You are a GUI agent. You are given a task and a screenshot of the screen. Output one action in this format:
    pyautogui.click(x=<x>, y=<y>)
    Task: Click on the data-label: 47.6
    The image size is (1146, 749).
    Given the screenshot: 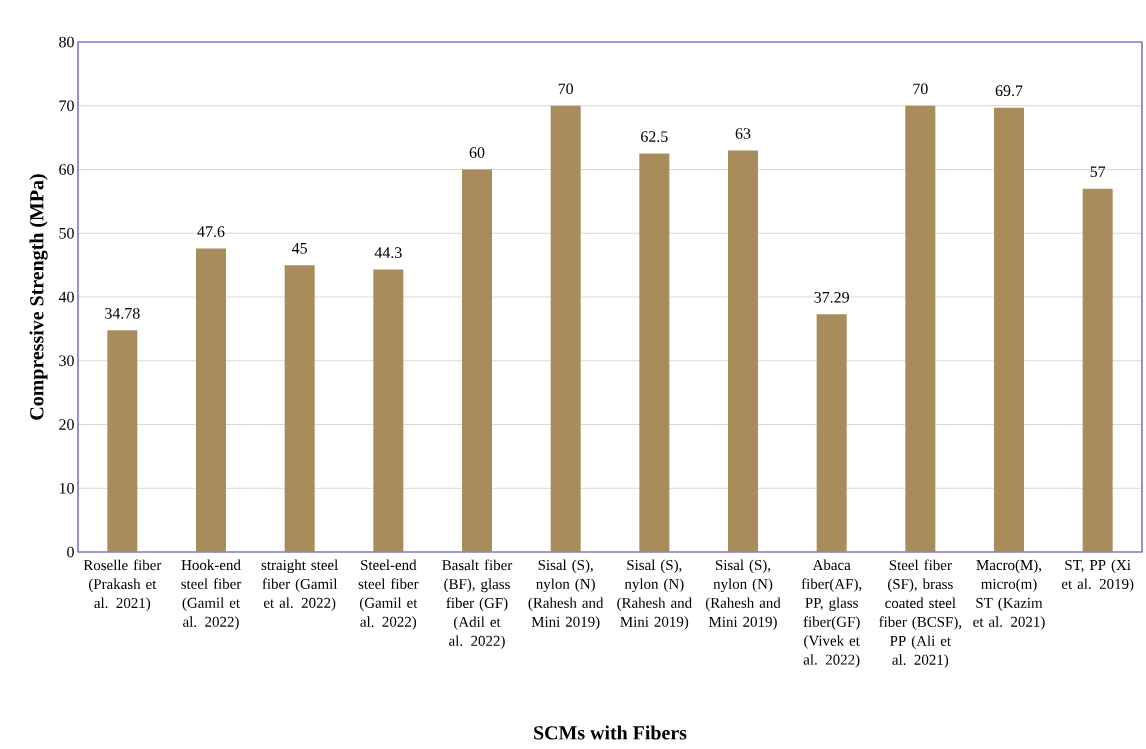 What is the action you would take?
    pyautogui.click(x=211, y=232)
    